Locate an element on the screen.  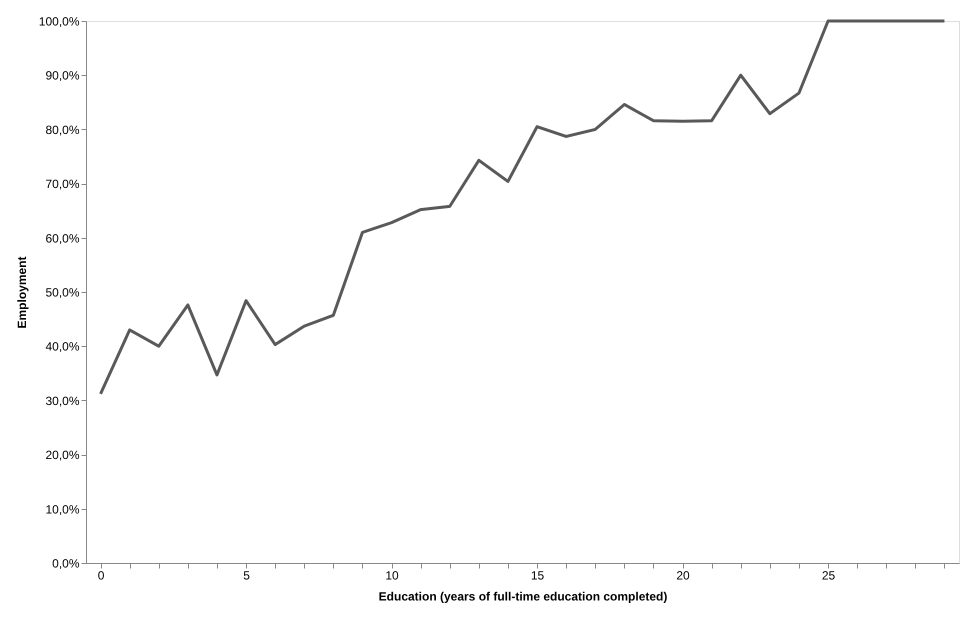
x-tick-label: 25 is located at coordinates (829, 575).